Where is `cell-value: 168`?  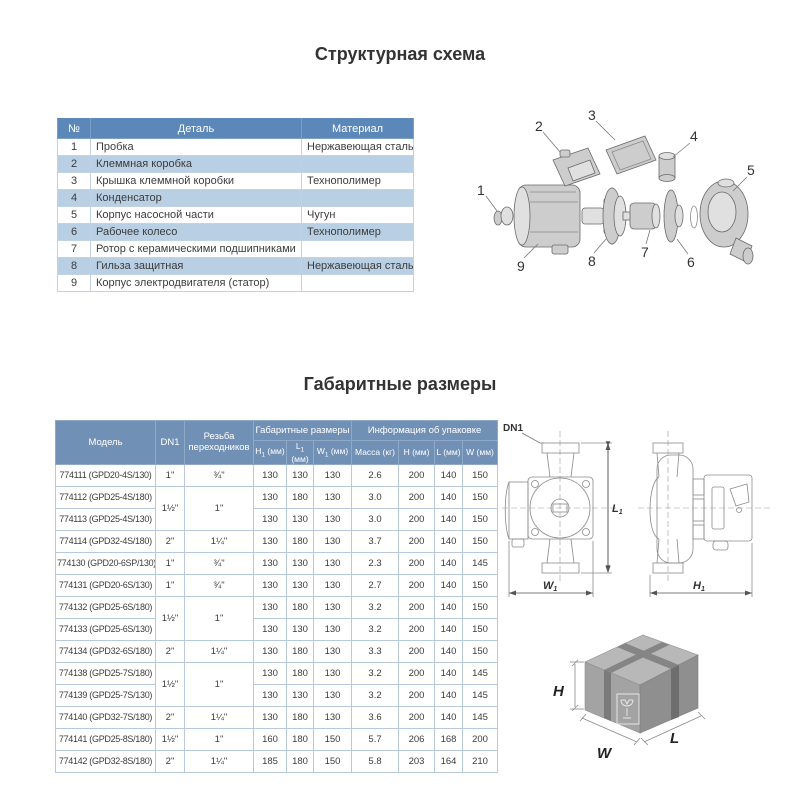 cell-value: 168 is located at coordinates (449, 739).